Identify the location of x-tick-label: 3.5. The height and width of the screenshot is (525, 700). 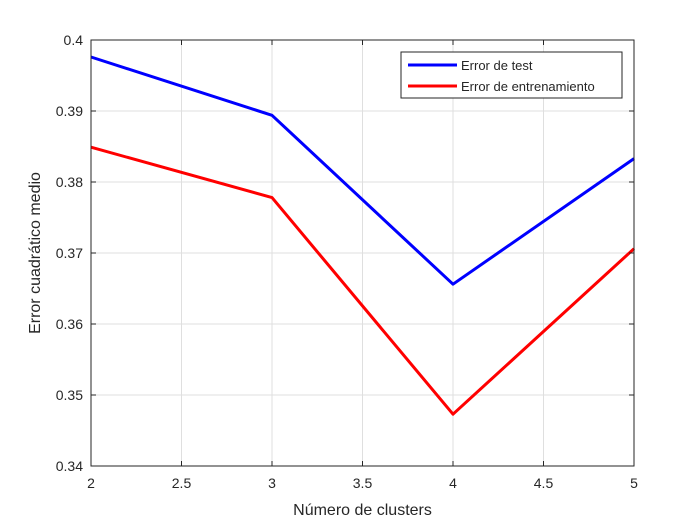
(363, 483).